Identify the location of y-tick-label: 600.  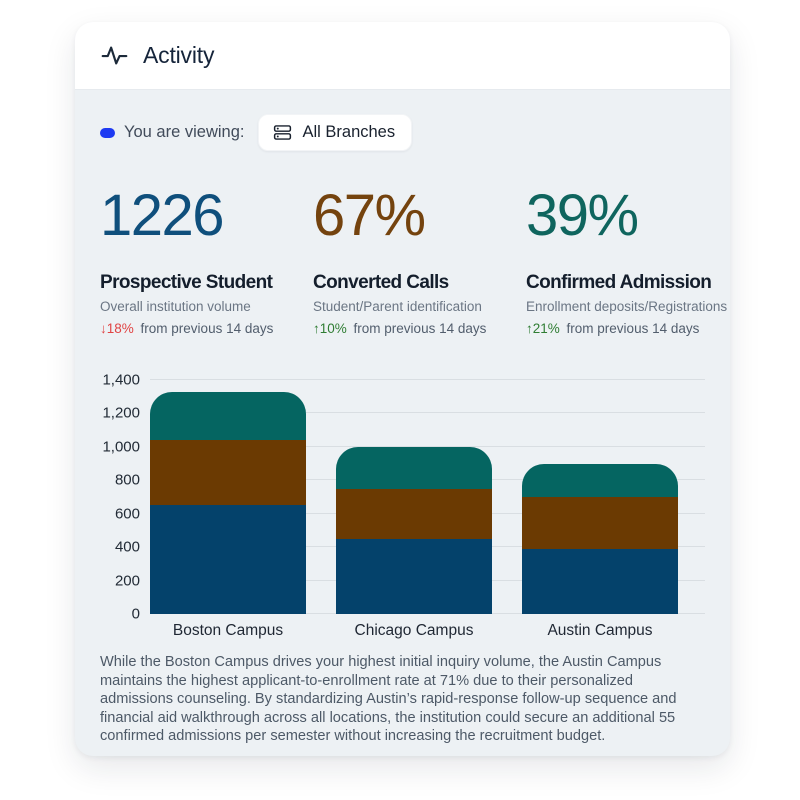
(127, 514).